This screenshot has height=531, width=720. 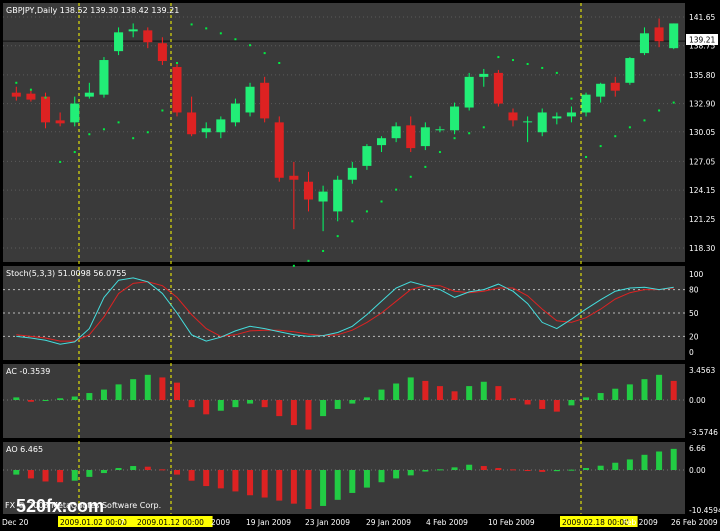 I want to click on price-tick-label: 127.05, so click(x=702, y=161).